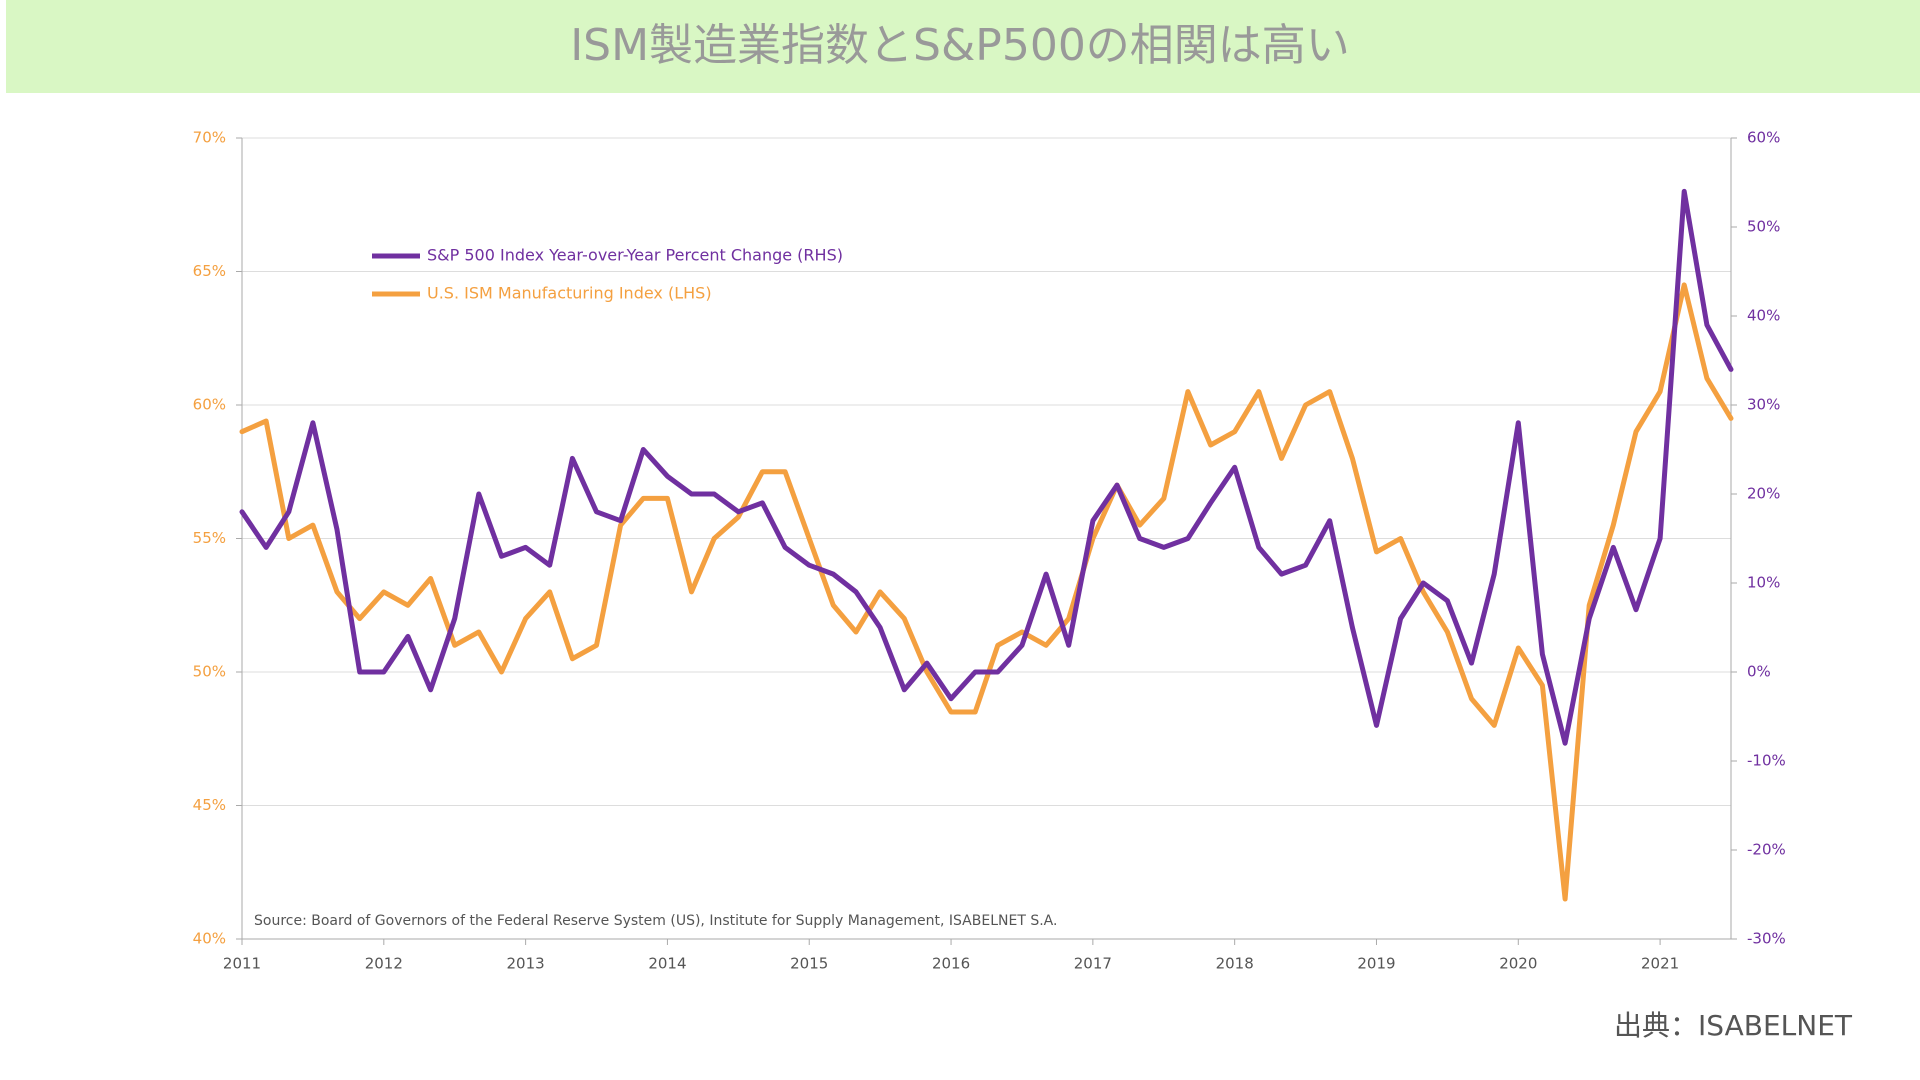  What do you see at coordinates (1093, 964) in the screenshot?
I see `x-tick-label: 2017` at bounding box center [1093, 964].